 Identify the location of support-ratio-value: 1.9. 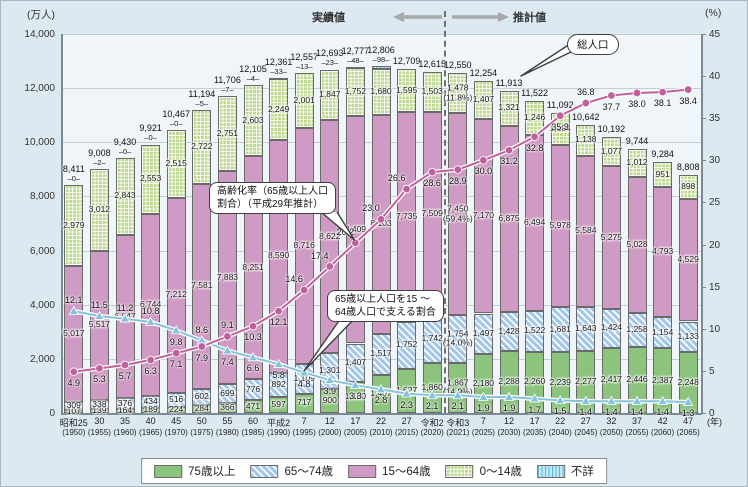
(509, 408).